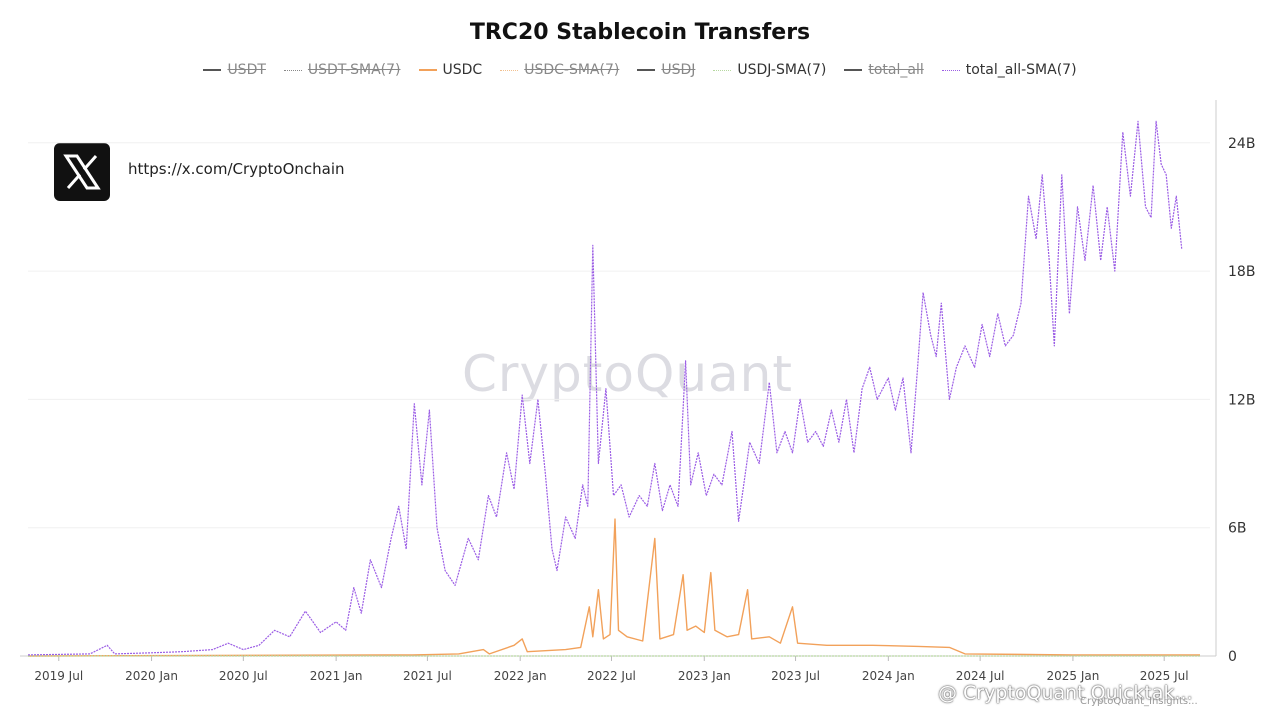  Describe the element at coordinates (246, 70) in the screenshot. I see `legend-label: USDT` at that location.